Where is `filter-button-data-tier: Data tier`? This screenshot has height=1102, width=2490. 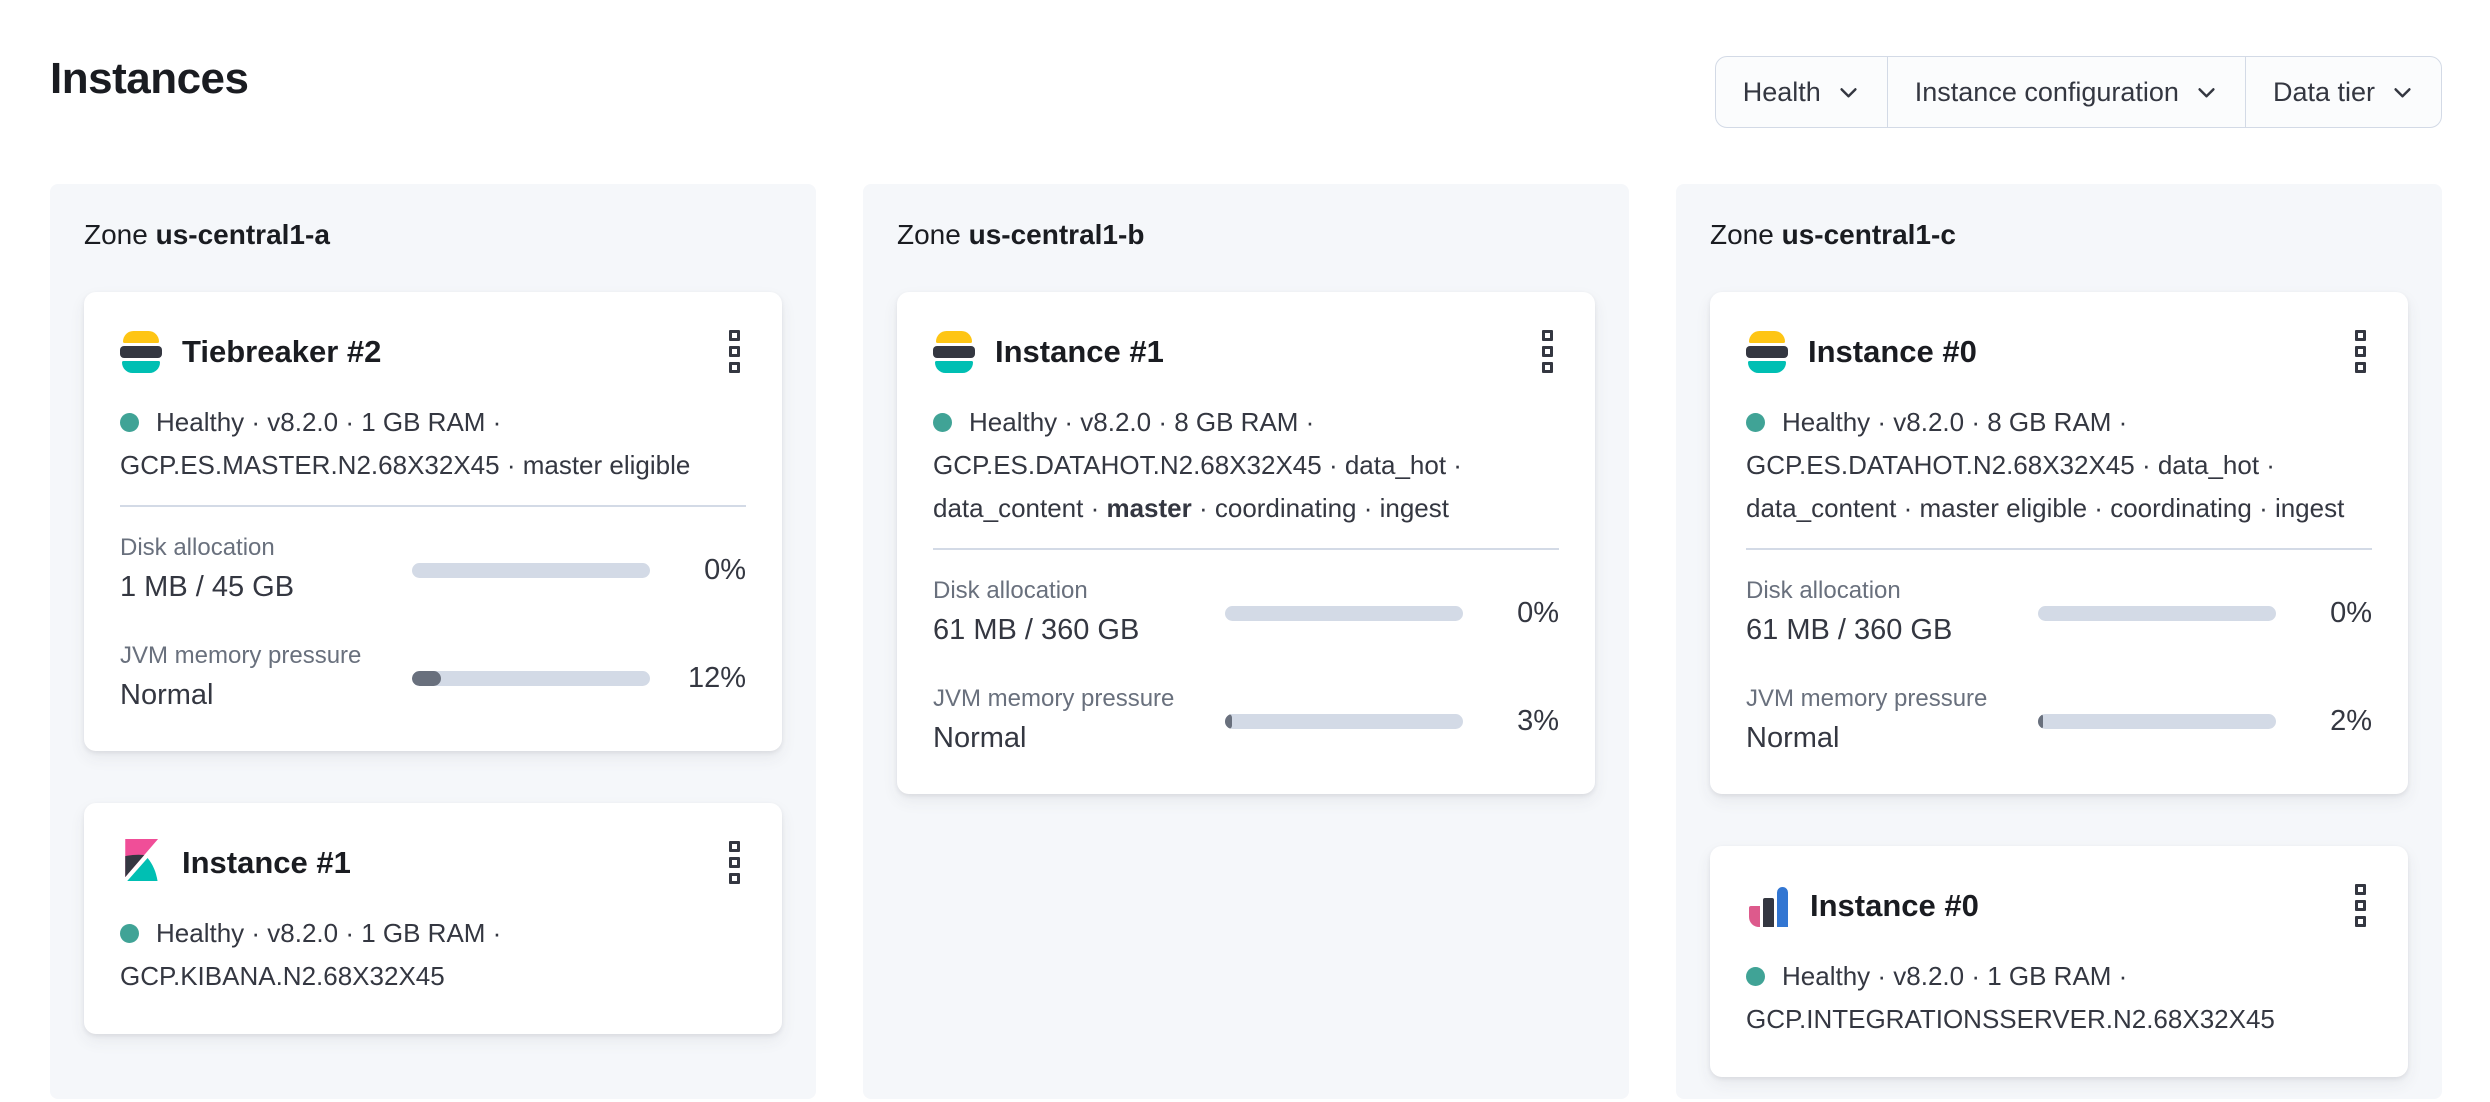 filter-button-data-tier: Data tier is located at coordinates (2343, 92).